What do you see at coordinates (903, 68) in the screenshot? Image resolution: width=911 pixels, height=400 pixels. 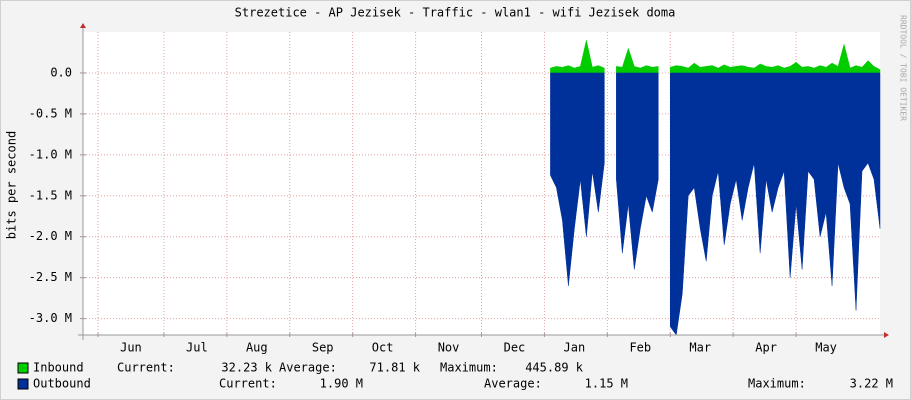 I see `watermark: RRDTOOL / TOBI OETIKER` at bounding box center [903, 68].